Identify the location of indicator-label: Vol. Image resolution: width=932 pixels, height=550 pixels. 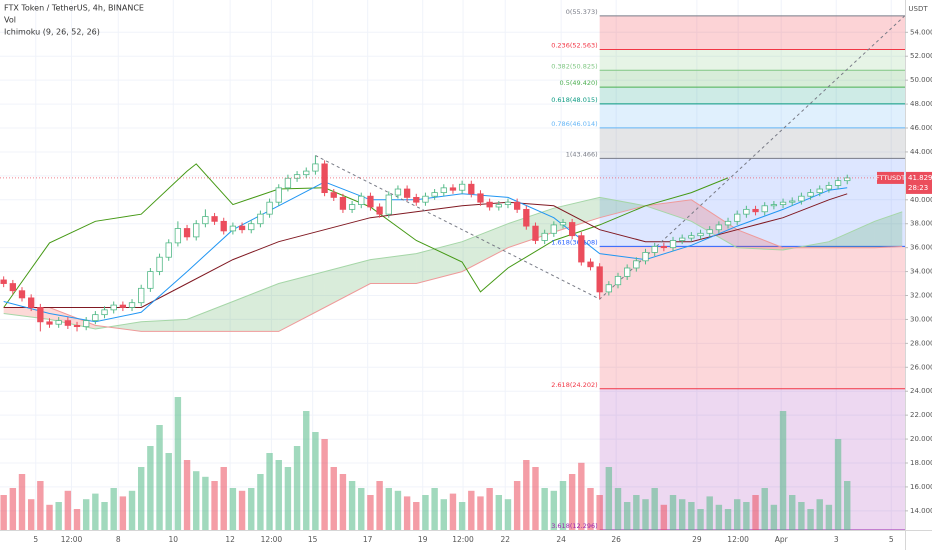
(10, 20).